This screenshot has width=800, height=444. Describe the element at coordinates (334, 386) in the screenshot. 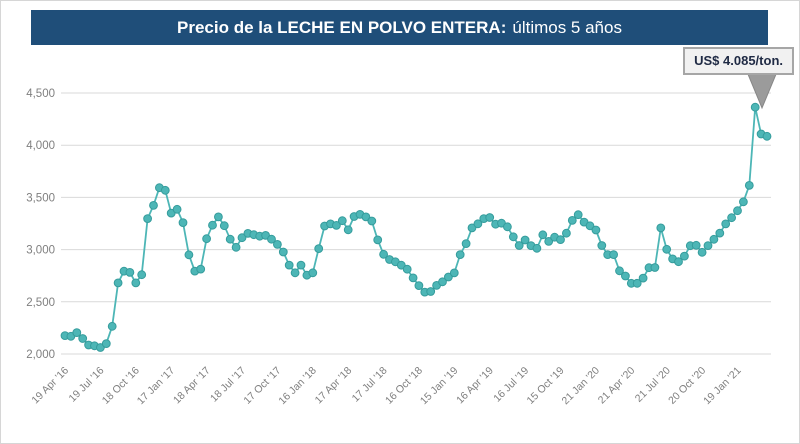

I see `x-axis-label: 17 Apr '18` at that location.